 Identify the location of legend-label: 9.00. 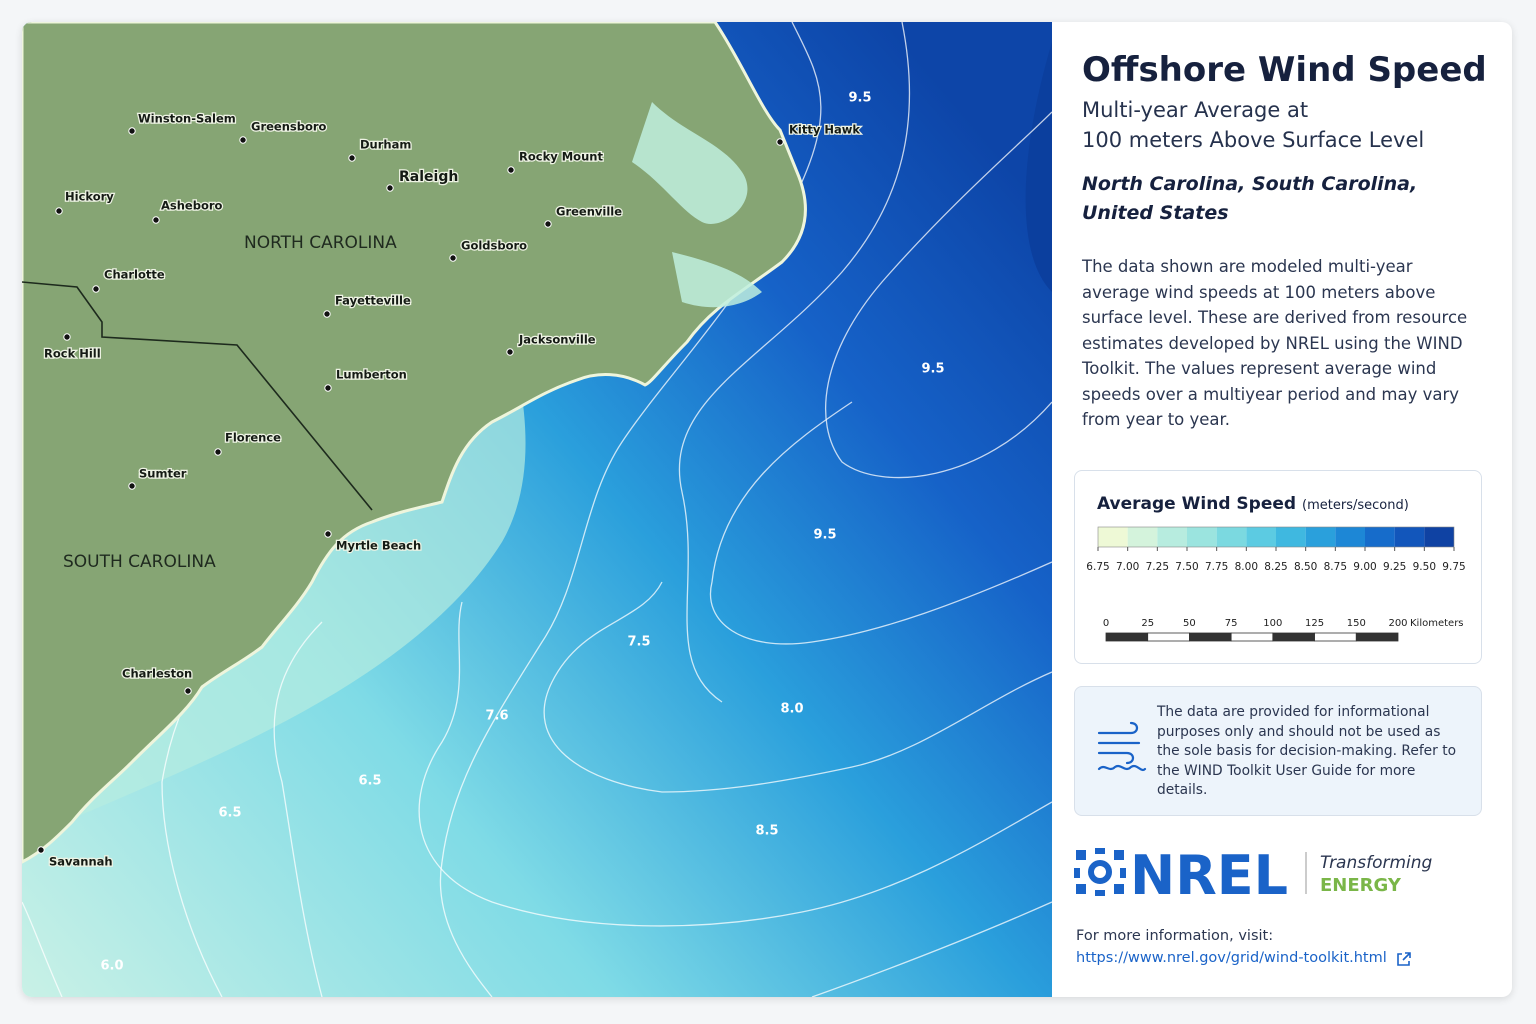
(1364, 567).